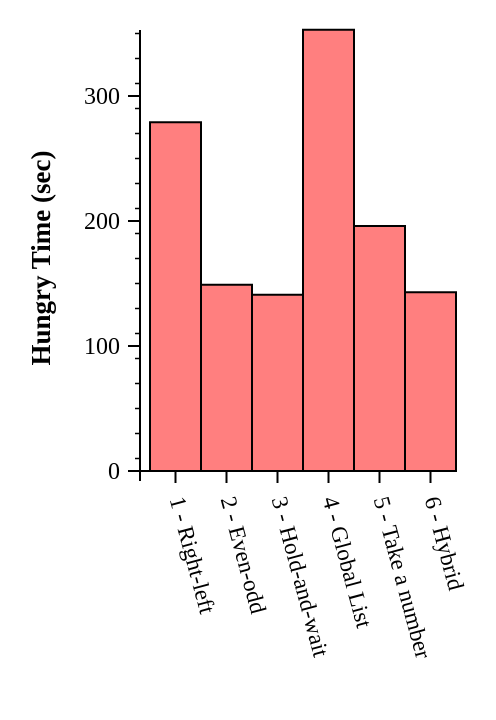  Describe the element at coordinates (192, 555) in the screenshot. I see `x-category-label: 1 - Right-left` at that location.